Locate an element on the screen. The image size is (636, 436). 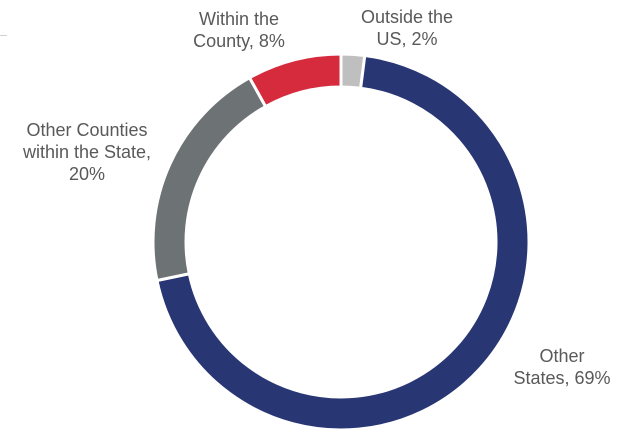
slice-label-0-line: US, 2% is located at coordinates (406, 39).